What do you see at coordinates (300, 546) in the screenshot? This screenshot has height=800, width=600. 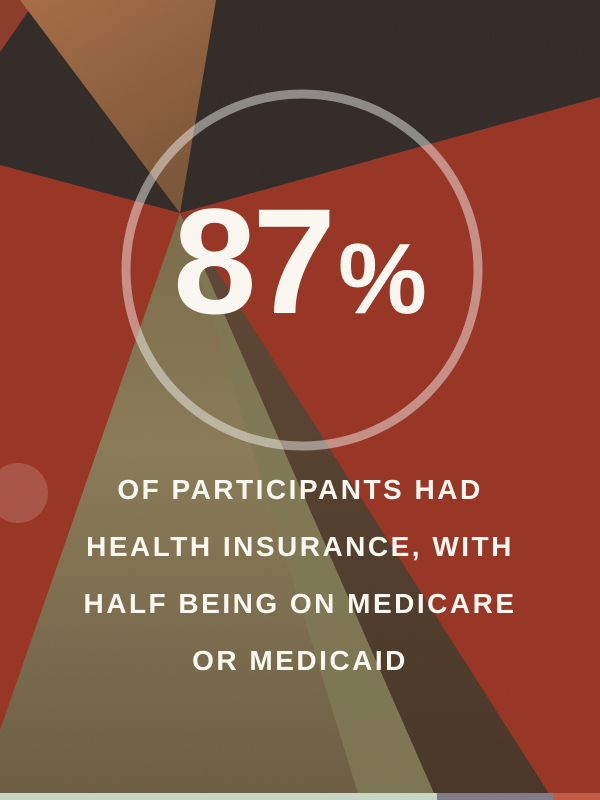 I see `caption-line-2: HEALTH INSURANCE, WITH` at bounding box center [300, 546].